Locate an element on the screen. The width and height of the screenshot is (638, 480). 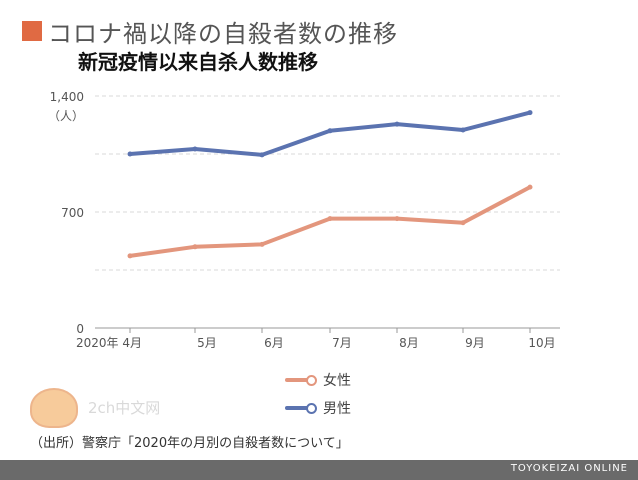
footer-brand: TOYOKEIZAI ONLINE is located at coordinates (569, 468).